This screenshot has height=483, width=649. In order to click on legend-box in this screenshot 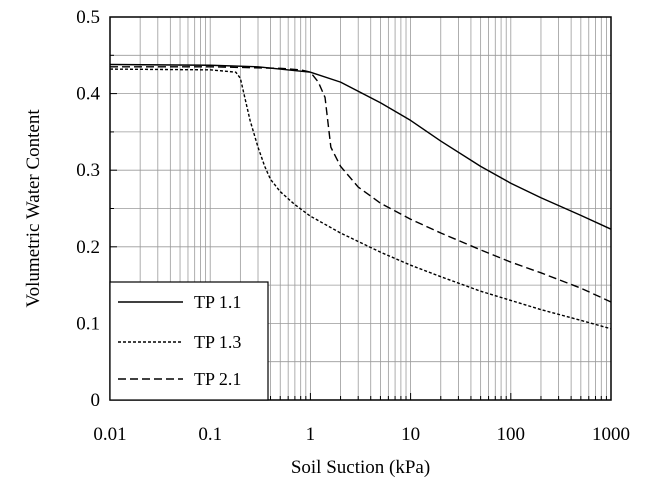, I will do `click(189, 341)`.